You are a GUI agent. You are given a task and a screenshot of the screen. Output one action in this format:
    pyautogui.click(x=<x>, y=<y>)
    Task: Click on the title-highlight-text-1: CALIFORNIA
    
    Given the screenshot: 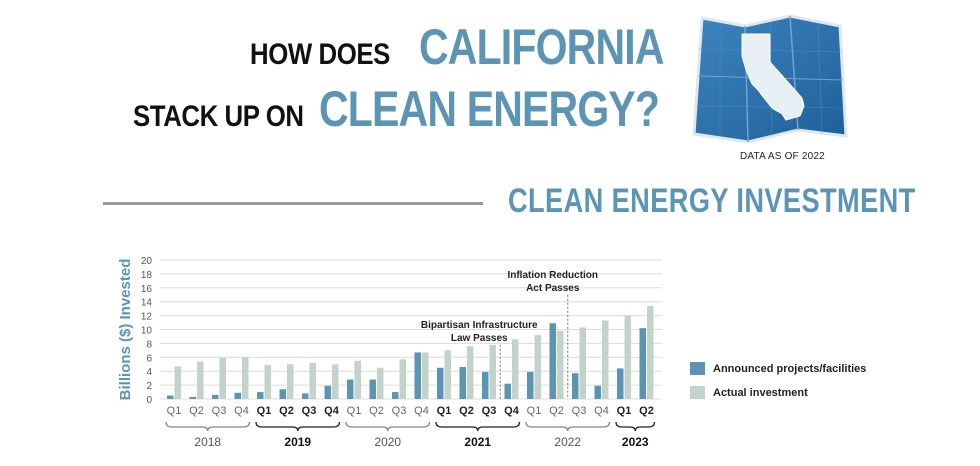 What is the action you would take?
    pyautogui.click(x=541, y=47)
    